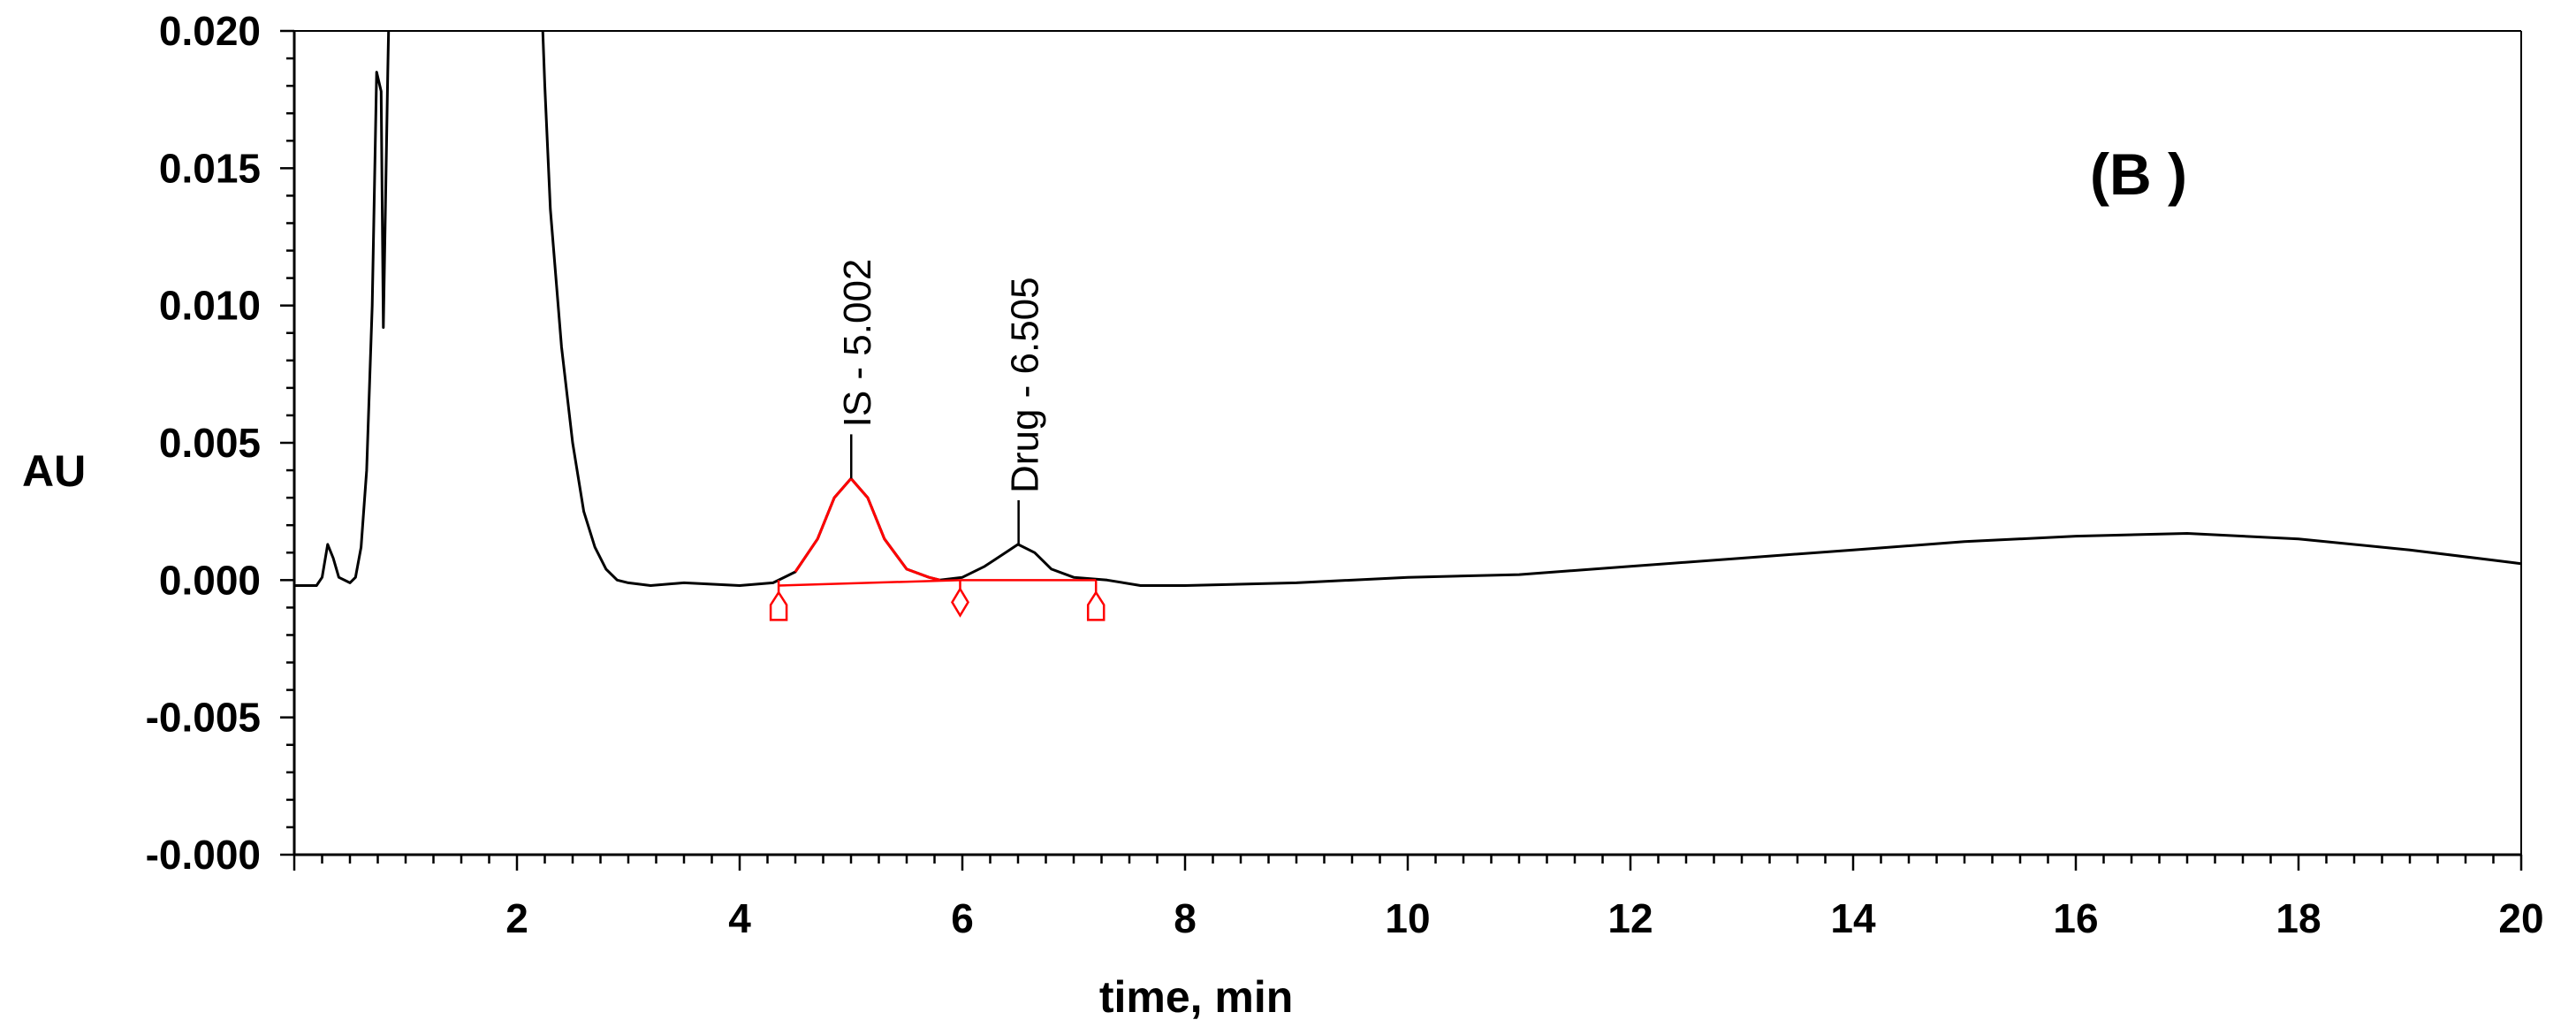 The width and height of the screenshot is (2576, 1035). What do you see at coordinates (210, 31) in the screenshot?
I see `y-tick-label: 0.020` at bounding box center [210, 31].